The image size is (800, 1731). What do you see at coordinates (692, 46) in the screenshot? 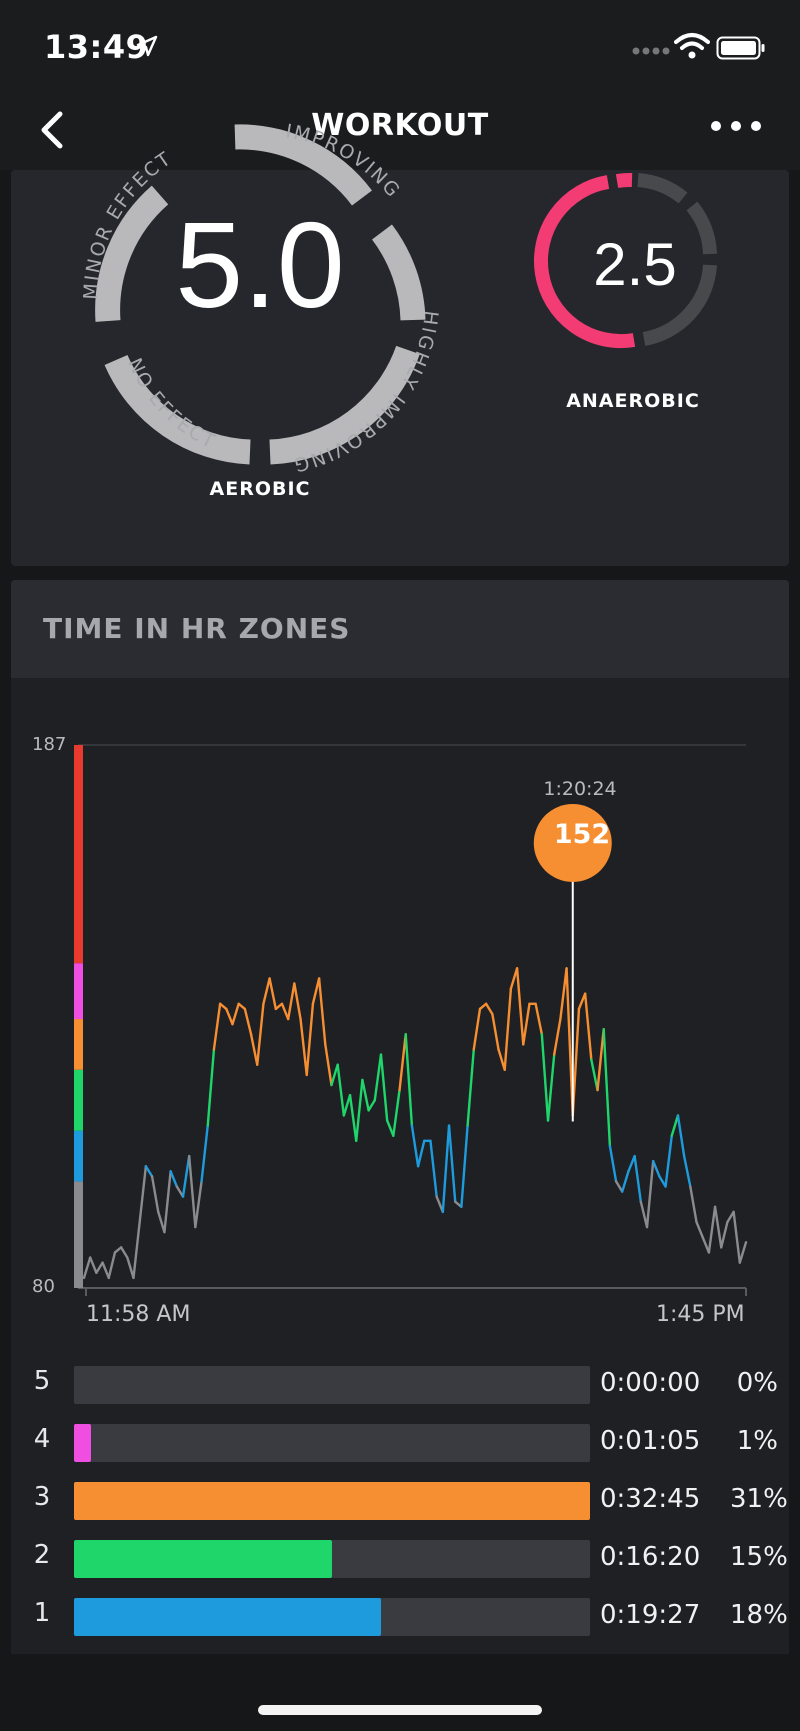
I see `wifi-icon` at bounding box center [692, 46].